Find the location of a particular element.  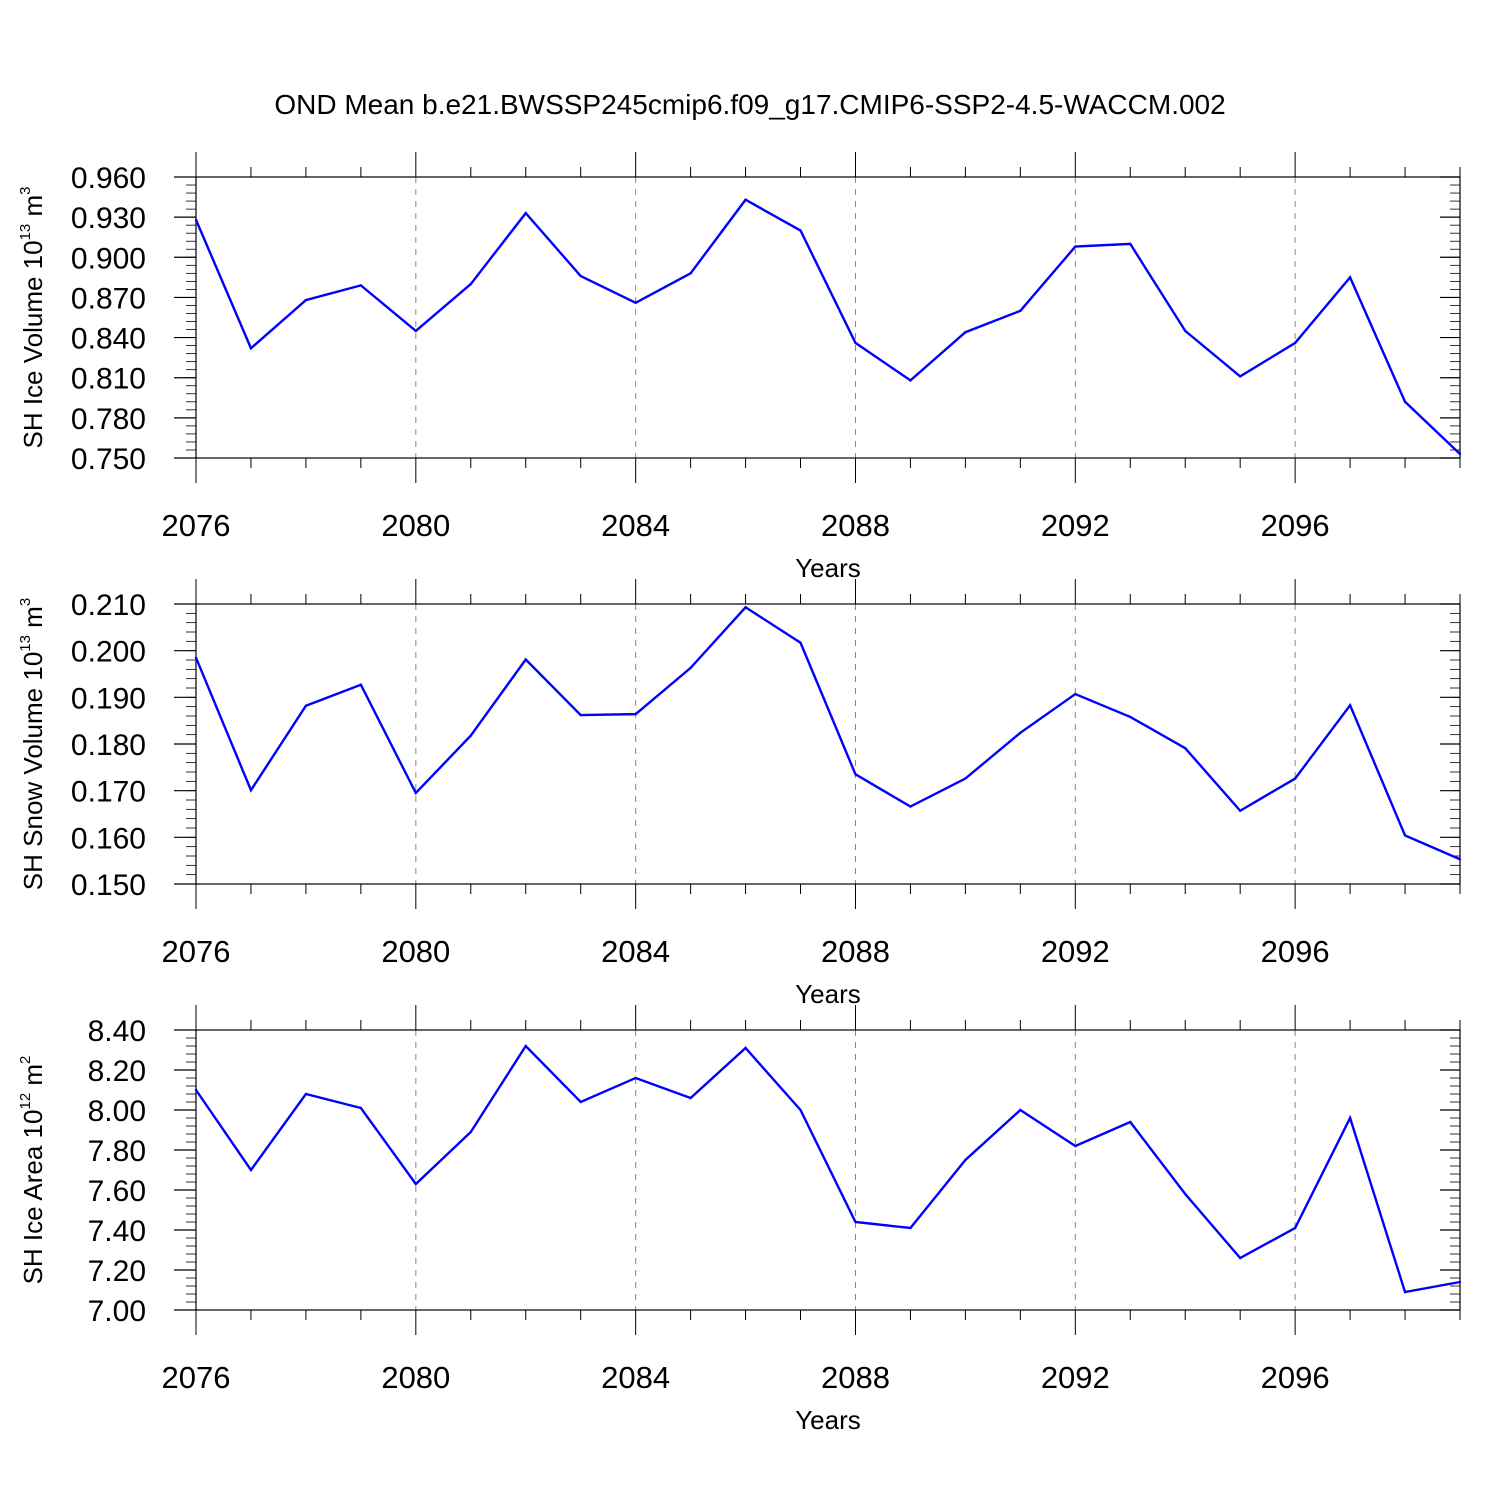

y-tick-label: 0.210 is located at coordinates (108, 605).